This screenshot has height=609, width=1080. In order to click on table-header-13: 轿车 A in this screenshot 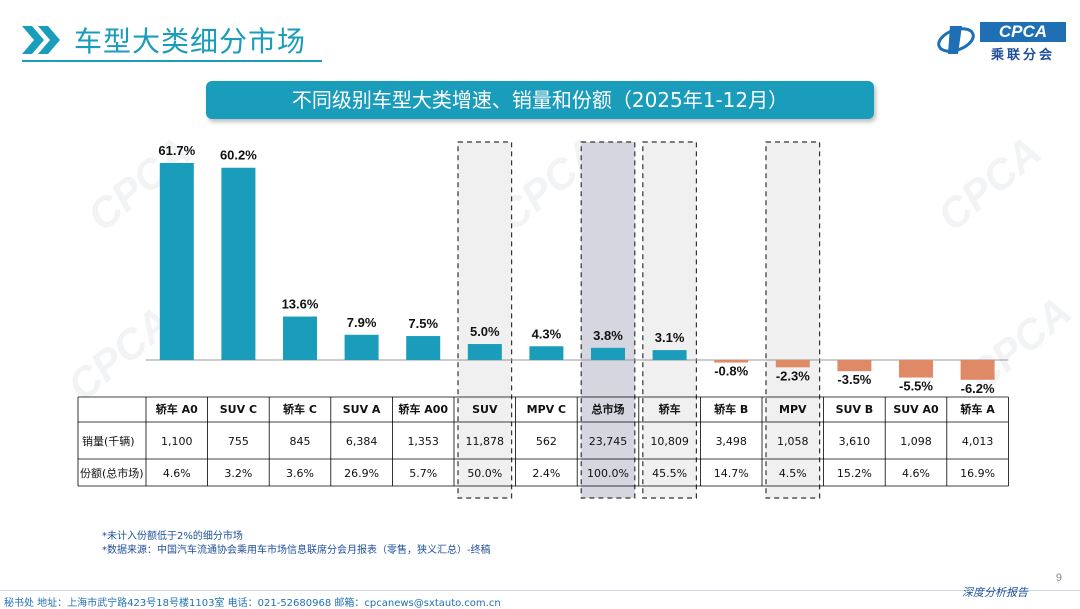, I will do `click(977, 409)`.